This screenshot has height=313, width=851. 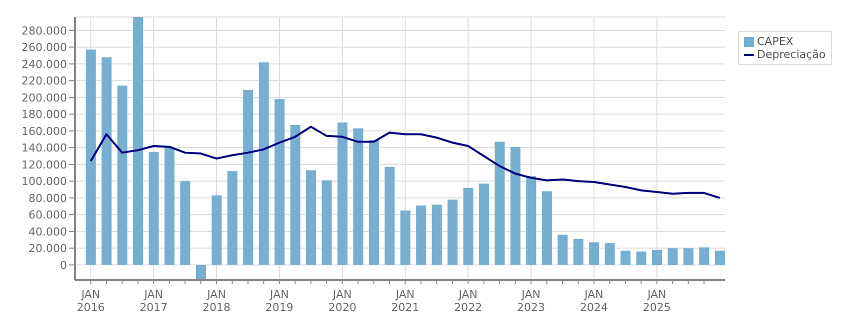 What do you see at coordinates (44, 131) in the screenshot?
I see `y-tick-label: 160.000` at bounding box center [44, 131].